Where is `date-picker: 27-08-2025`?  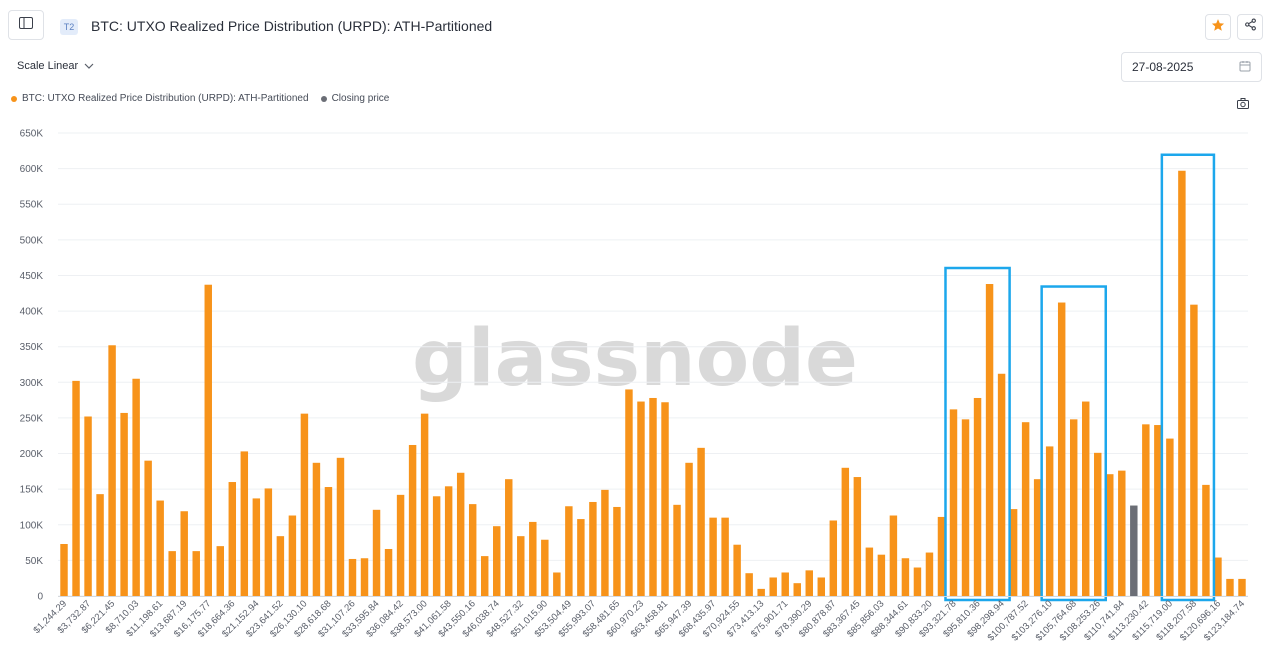
date-picker: 27-08-2025 is located at coordinates (1191, 67).